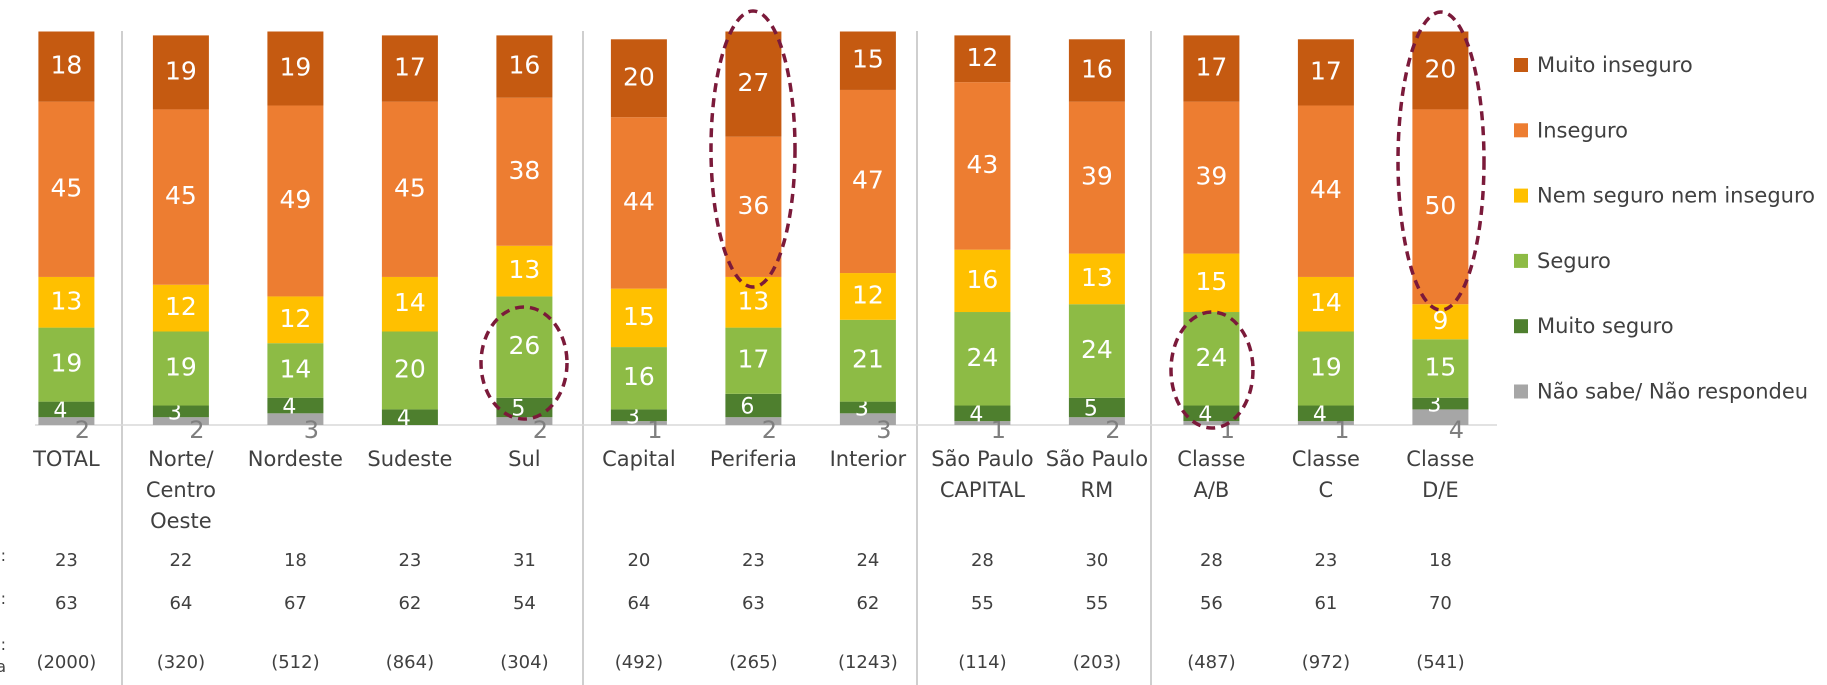 This screenshot has height=685, width=1827. I want to click on value-label: 24, so click(1211, 357).